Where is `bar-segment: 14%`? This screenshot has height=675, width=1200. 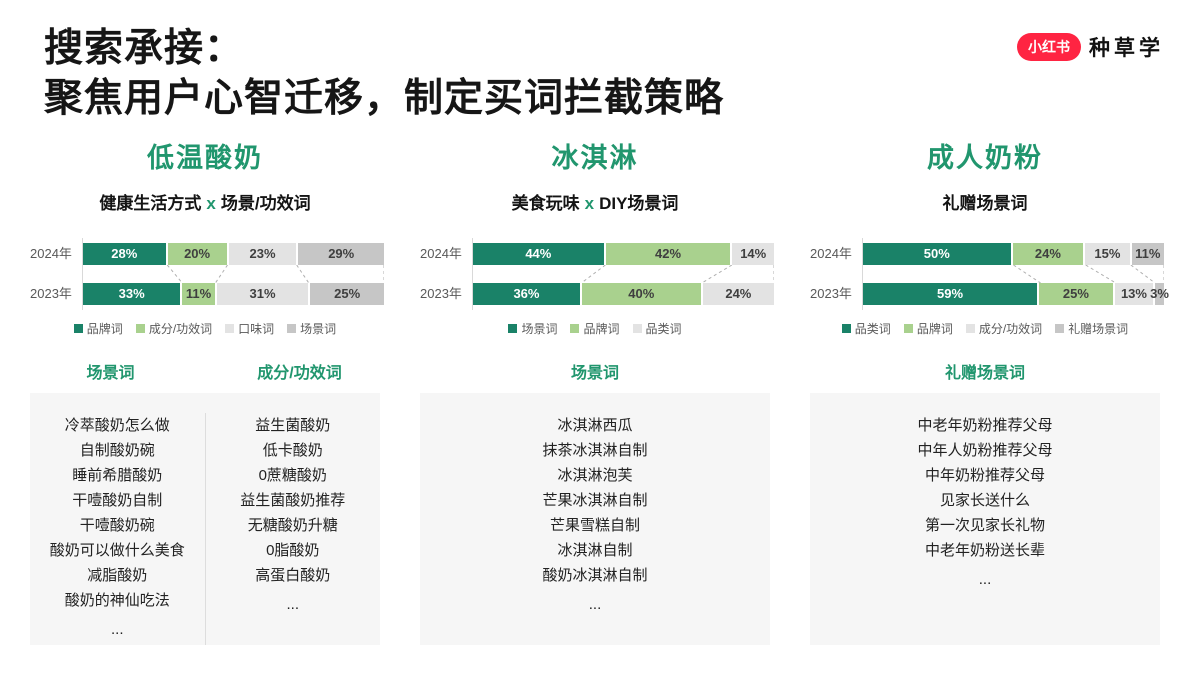 bar-segment: 14% is located at coordinates (753, 253).